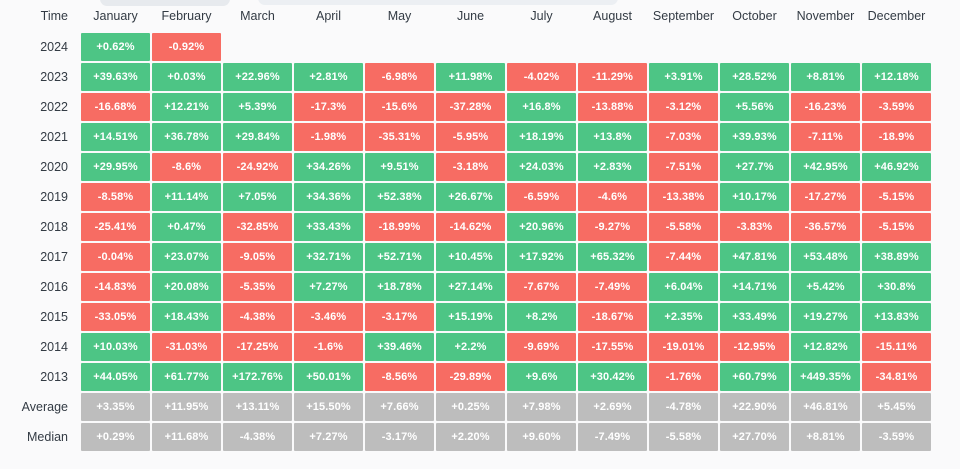 This screenshot has height=469, width=960. I want to click on cell-2019-february: +11.14%, so click(186, 197).